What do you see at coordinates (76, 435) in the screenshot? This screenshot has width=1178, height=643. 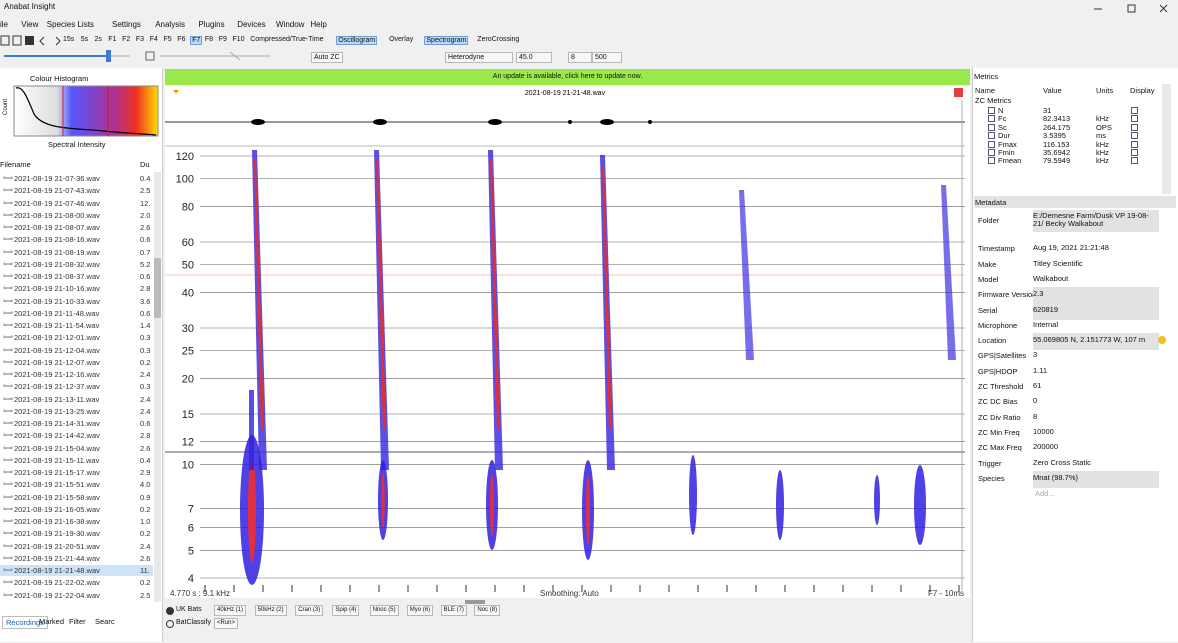 I see `file-row: ⟺ 2021-08-19 21-14-42.wav 2.8` at bounding box center [76, 435].